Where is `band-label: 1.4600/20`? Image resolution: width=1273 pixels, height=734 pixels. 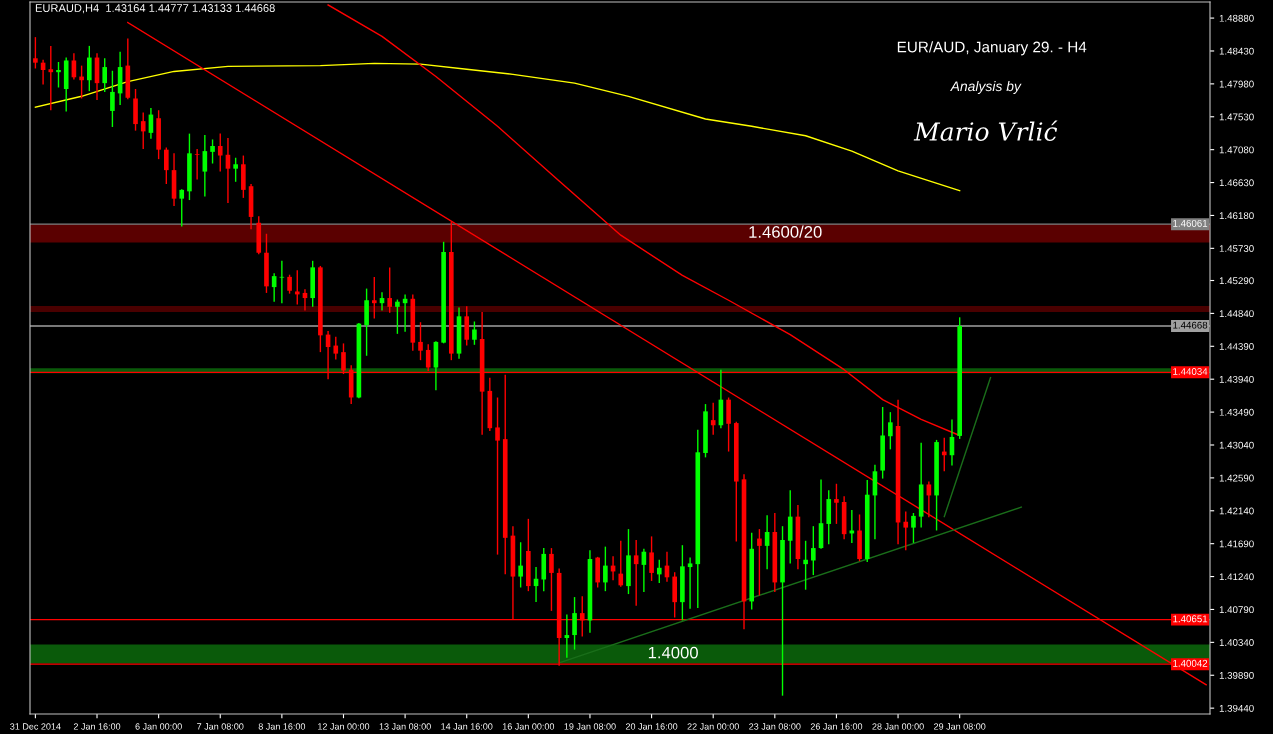
band-label: 1.4600/20 is located at coordinates (785, 231).